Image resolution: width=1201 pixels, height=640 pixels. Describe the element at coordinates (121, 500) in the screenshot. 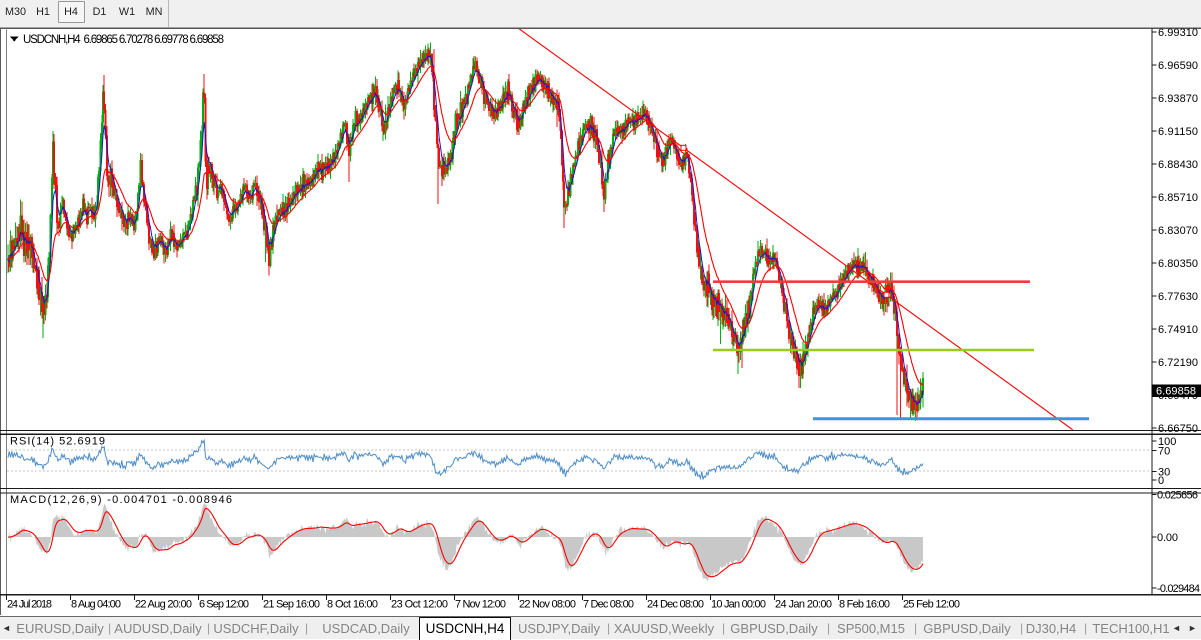

I see `svg-text:MACD(12,26,9) -0.004701 -0.008: MACD(12,26,9) -0.004701 -0.008946` at that location.